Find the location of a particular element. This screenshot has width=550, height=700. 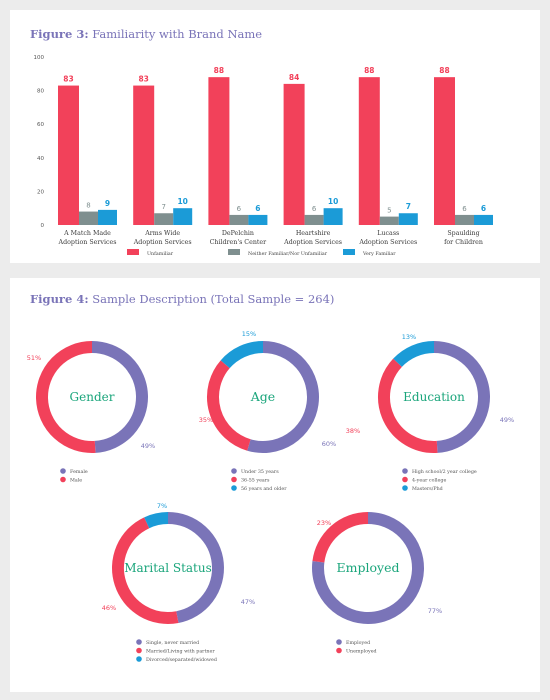

figure-3-title: Figure 3: Familiarity with Brand Name is located at coordinates (146, 34).